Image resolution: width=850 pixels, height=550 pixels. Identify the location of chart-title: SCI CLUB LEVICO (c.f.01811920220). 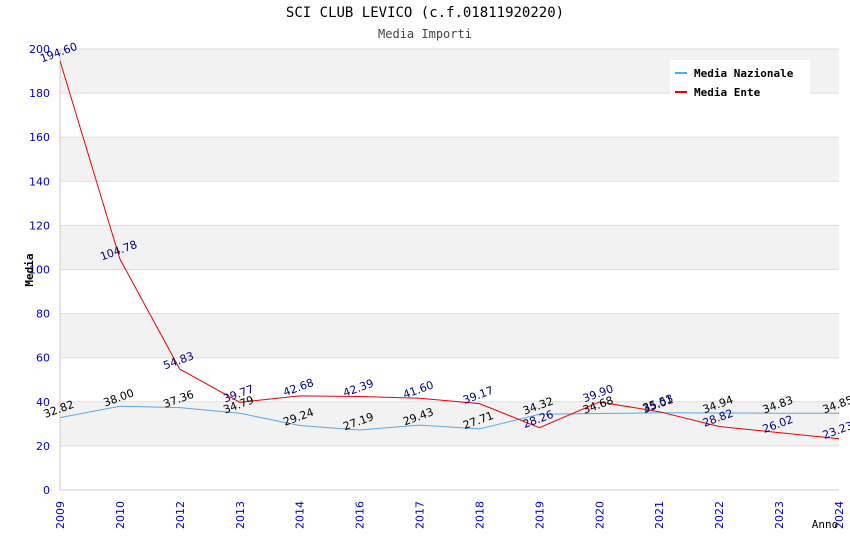
(425, 13).